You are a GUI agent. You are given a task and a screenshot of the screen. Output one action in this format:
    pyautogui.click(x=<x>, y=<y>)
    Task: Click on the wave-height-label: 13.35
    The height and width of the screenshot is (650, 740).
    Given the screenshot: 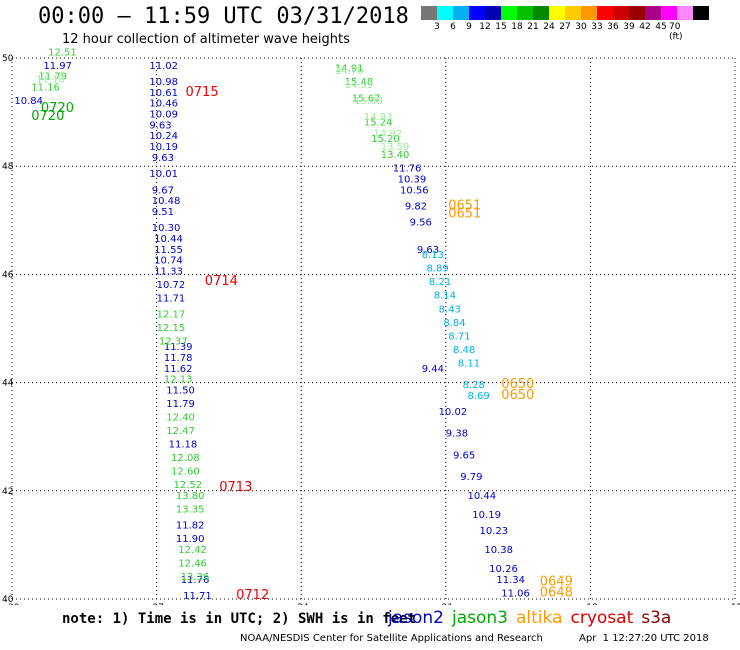 What is the action you would take?
    pyautogui.click(x=190, y=509)
    